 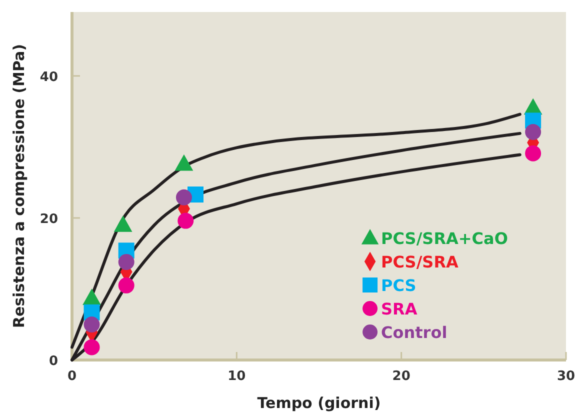 I want to click on x-tick-label: 0, so click(x=72, y=376).